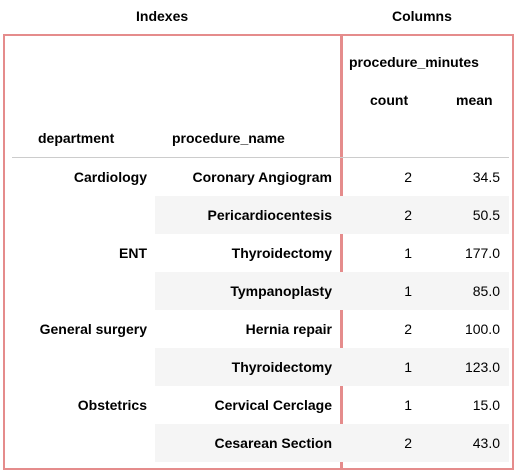 The image size is (517, 474). I want to click on column-group-header: procedure_minutes, so click(414, 62).